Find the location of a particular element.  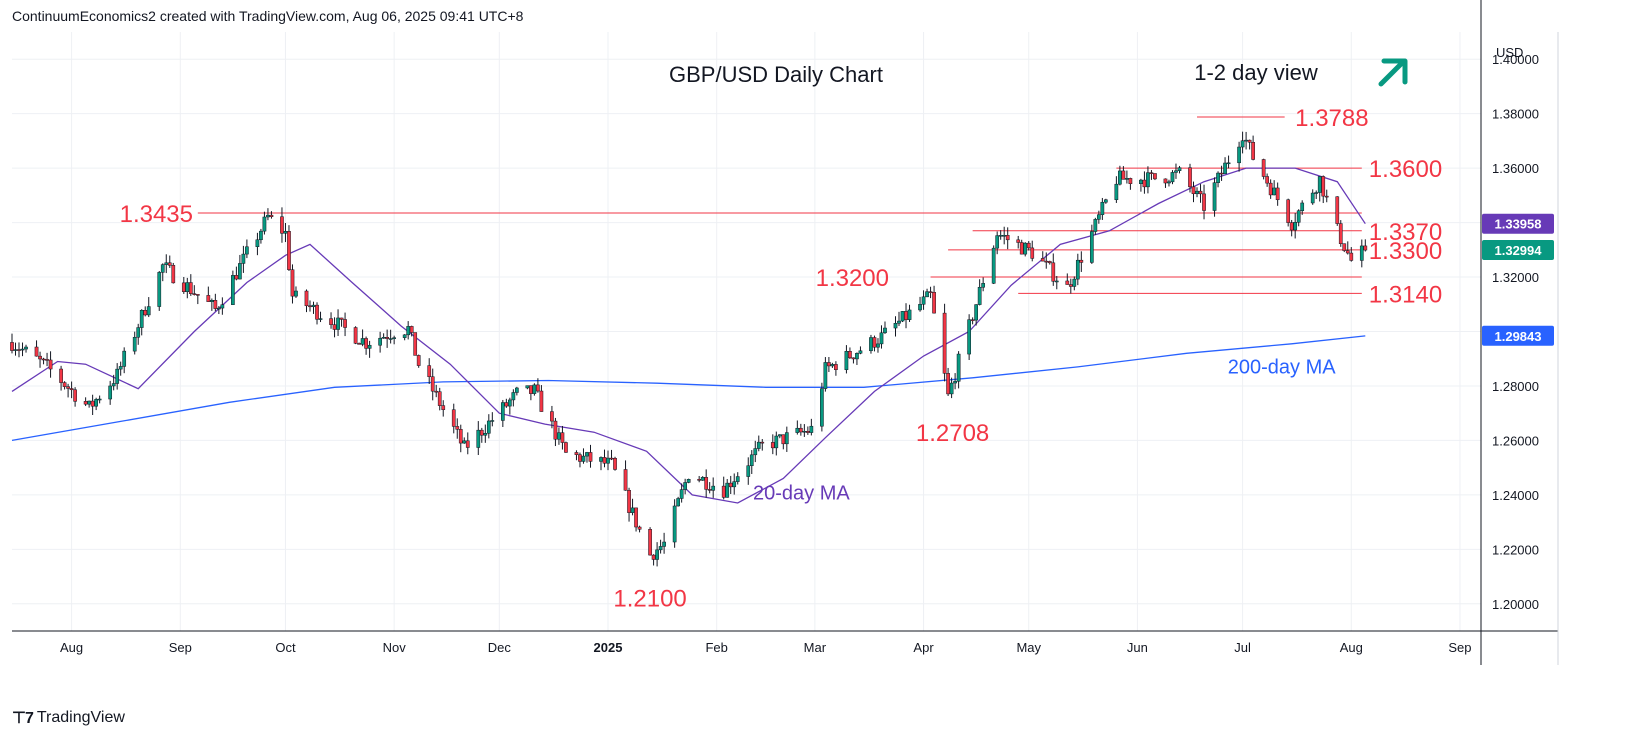

x-tick-label: Jun is located at coordinates (1137, 647).